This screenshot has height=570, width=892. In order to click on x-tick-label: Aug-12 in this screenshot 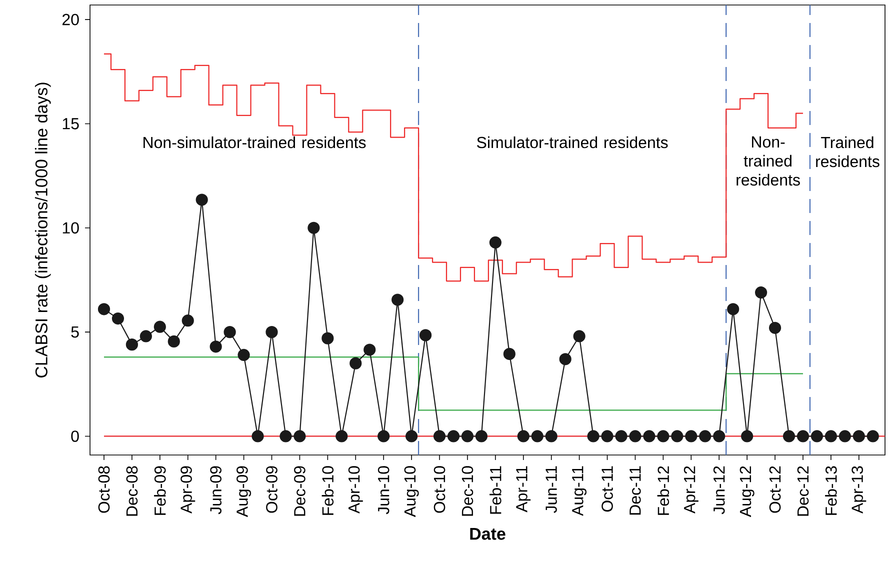, I will do `click(747, 492)`.